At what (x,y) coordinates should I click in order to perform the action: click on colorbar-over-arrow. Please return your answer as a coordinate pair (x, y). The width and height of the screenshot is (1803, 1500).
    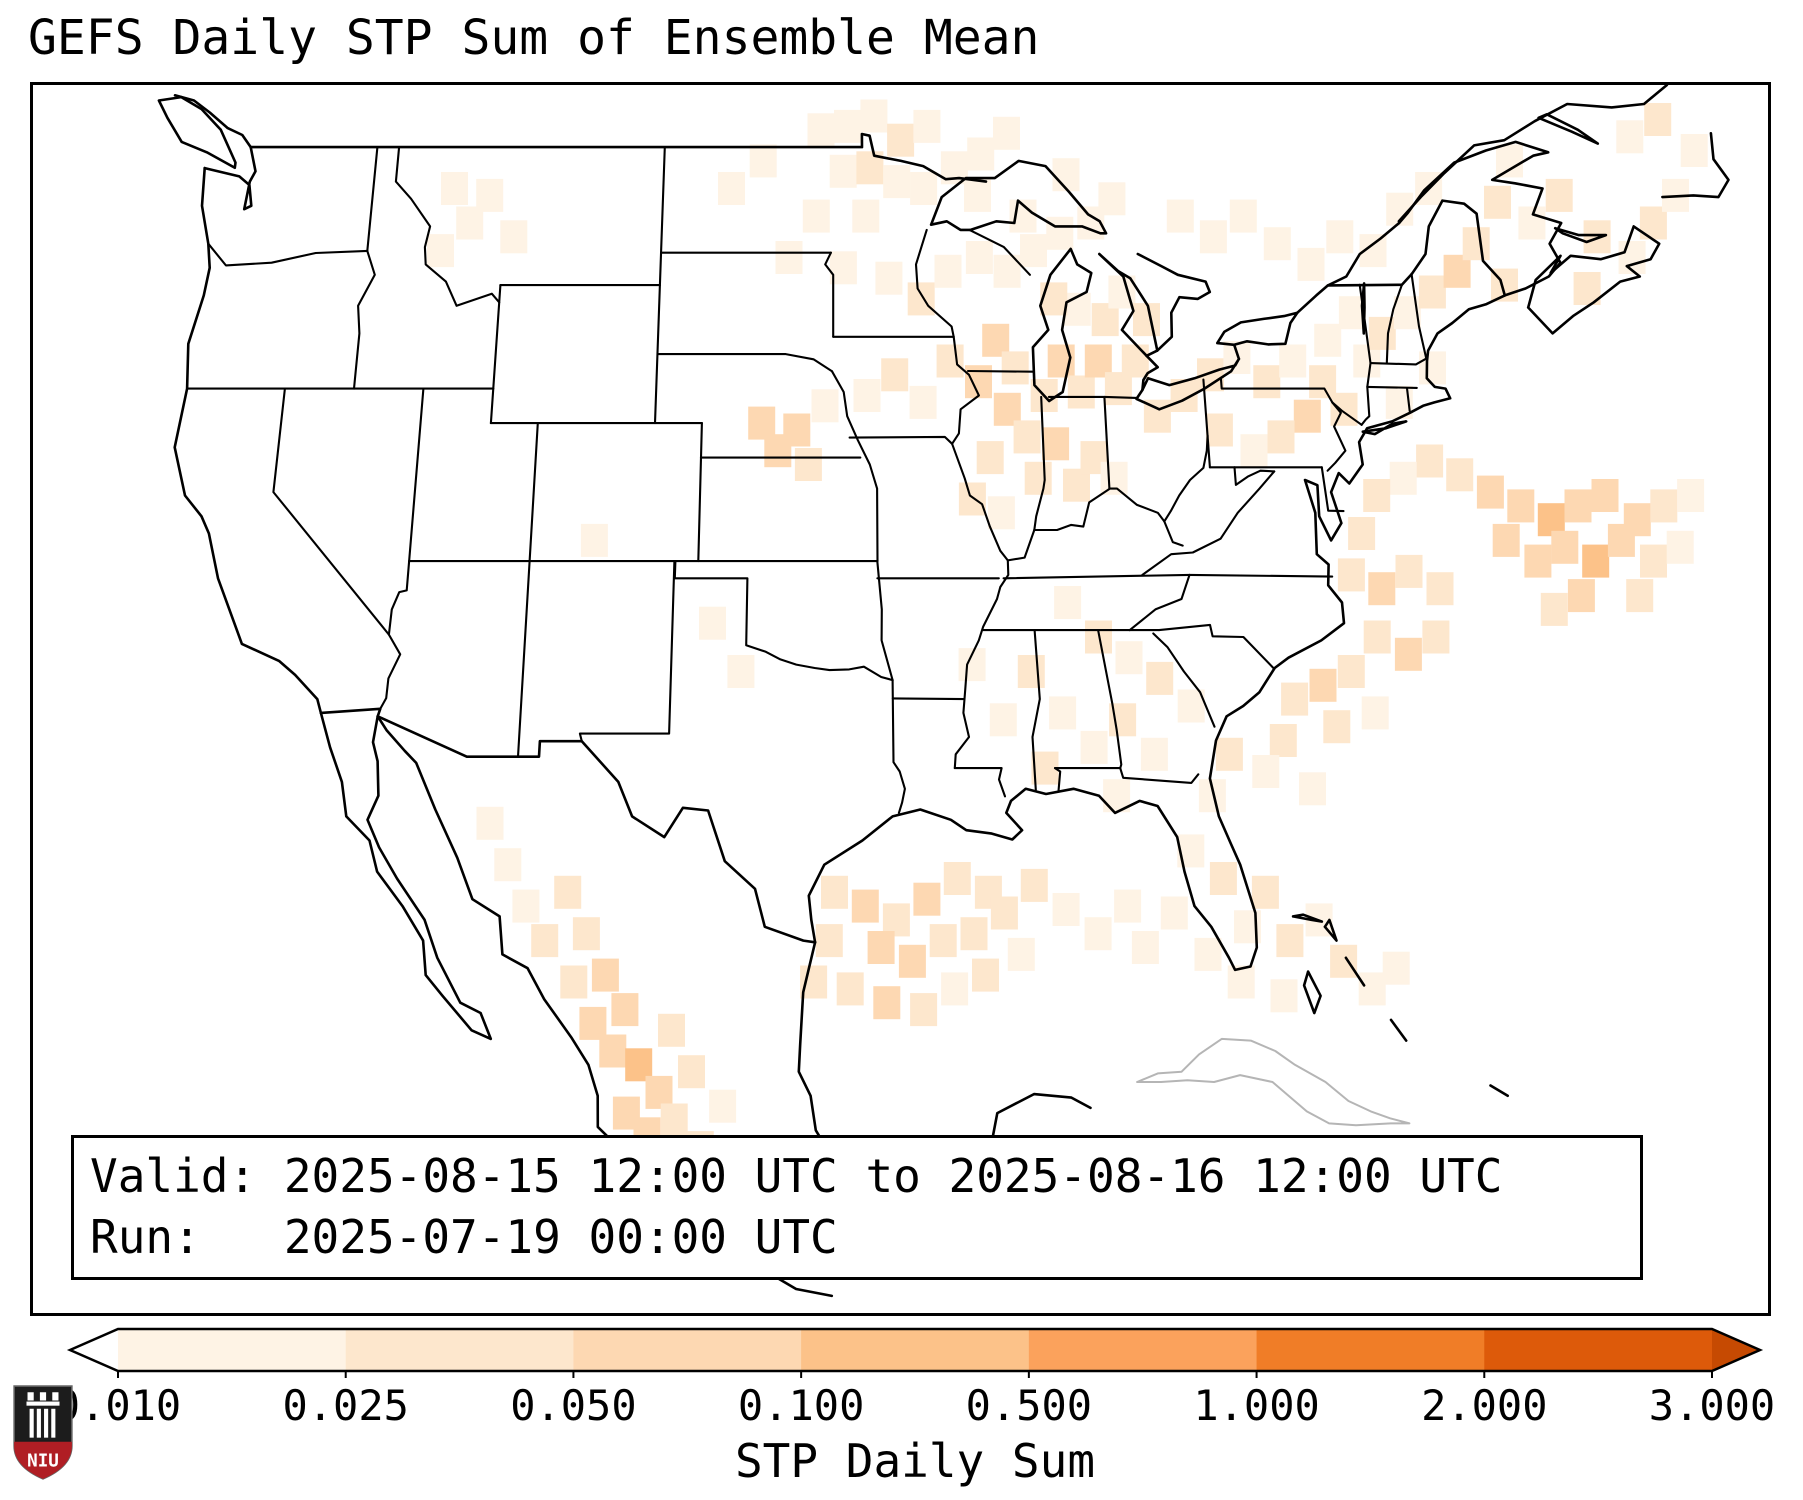
    Looking at the image, I should click on (1736, 1350).